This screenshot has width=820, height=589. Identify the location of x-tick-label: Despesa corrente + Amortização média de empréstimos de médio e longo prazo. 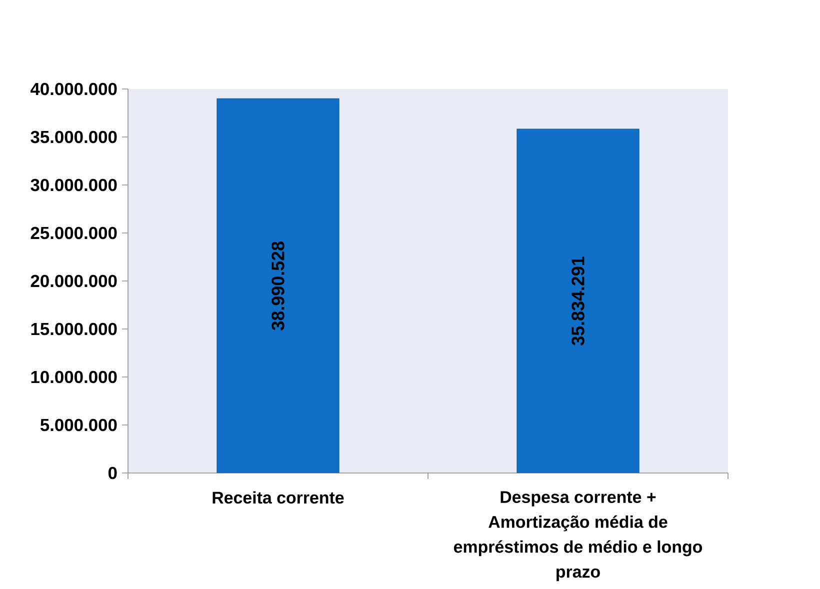
(578, 536).